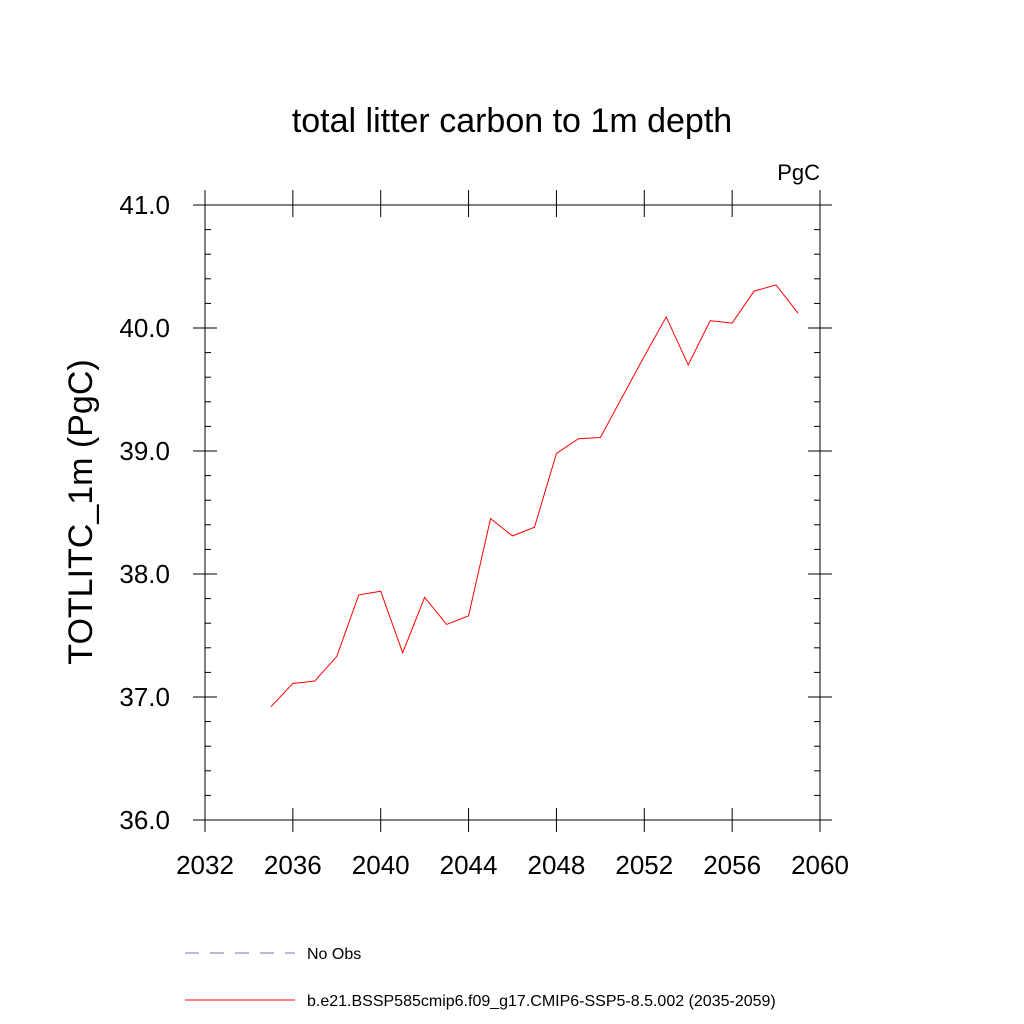 Image resolution: width=1024 pixels, height=1024 pixels. Describe the element at coordinates (144, 205) in the screenshot. I see `y-tick-label: 41.0` at that location.